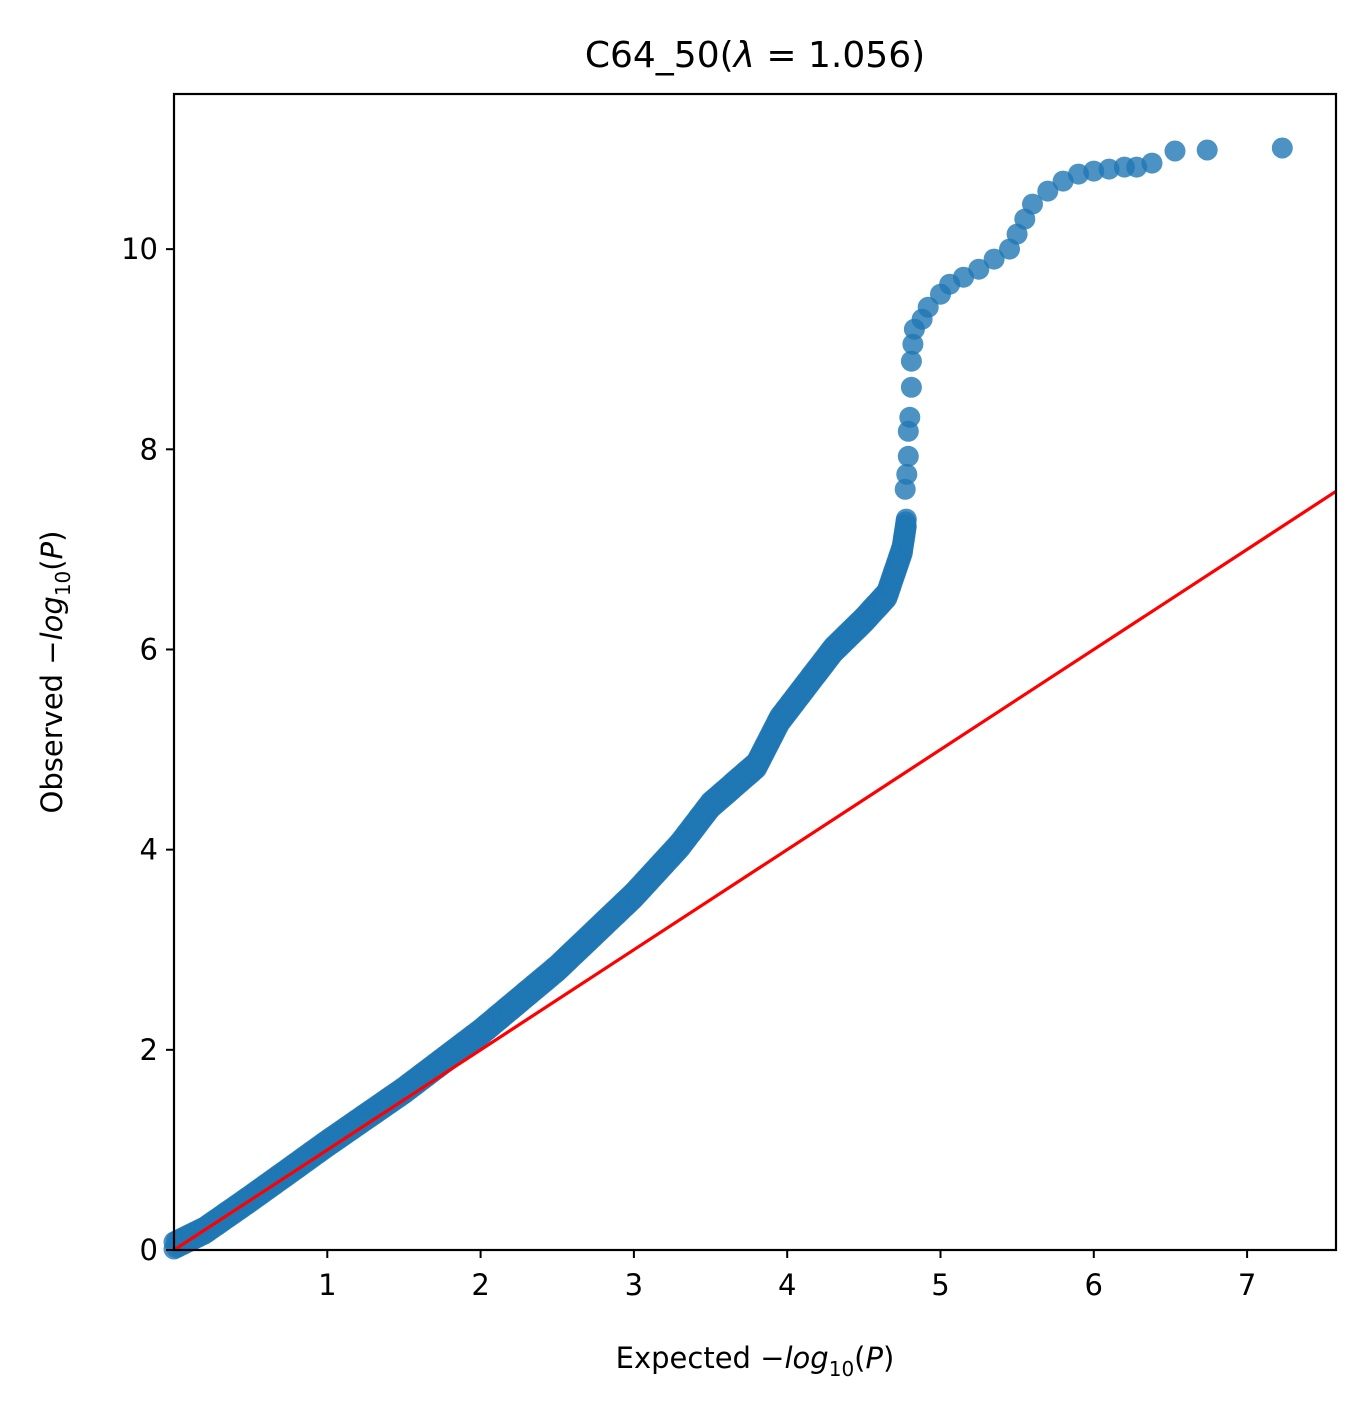 This screenshot has width=1364, height=1409. I want to click on x-tick-label: 5, so click(940, 1285).